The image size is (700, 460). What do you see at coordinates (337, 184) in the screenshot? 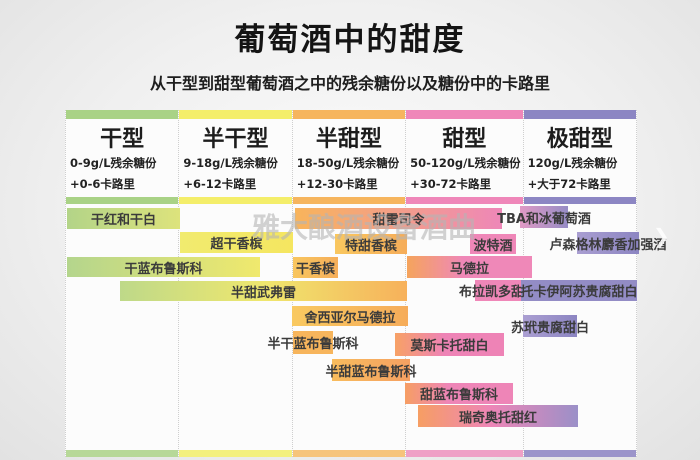
I see `column-calories-semi-sweet: +12-30卡路里` at bounding box center [337, 184].